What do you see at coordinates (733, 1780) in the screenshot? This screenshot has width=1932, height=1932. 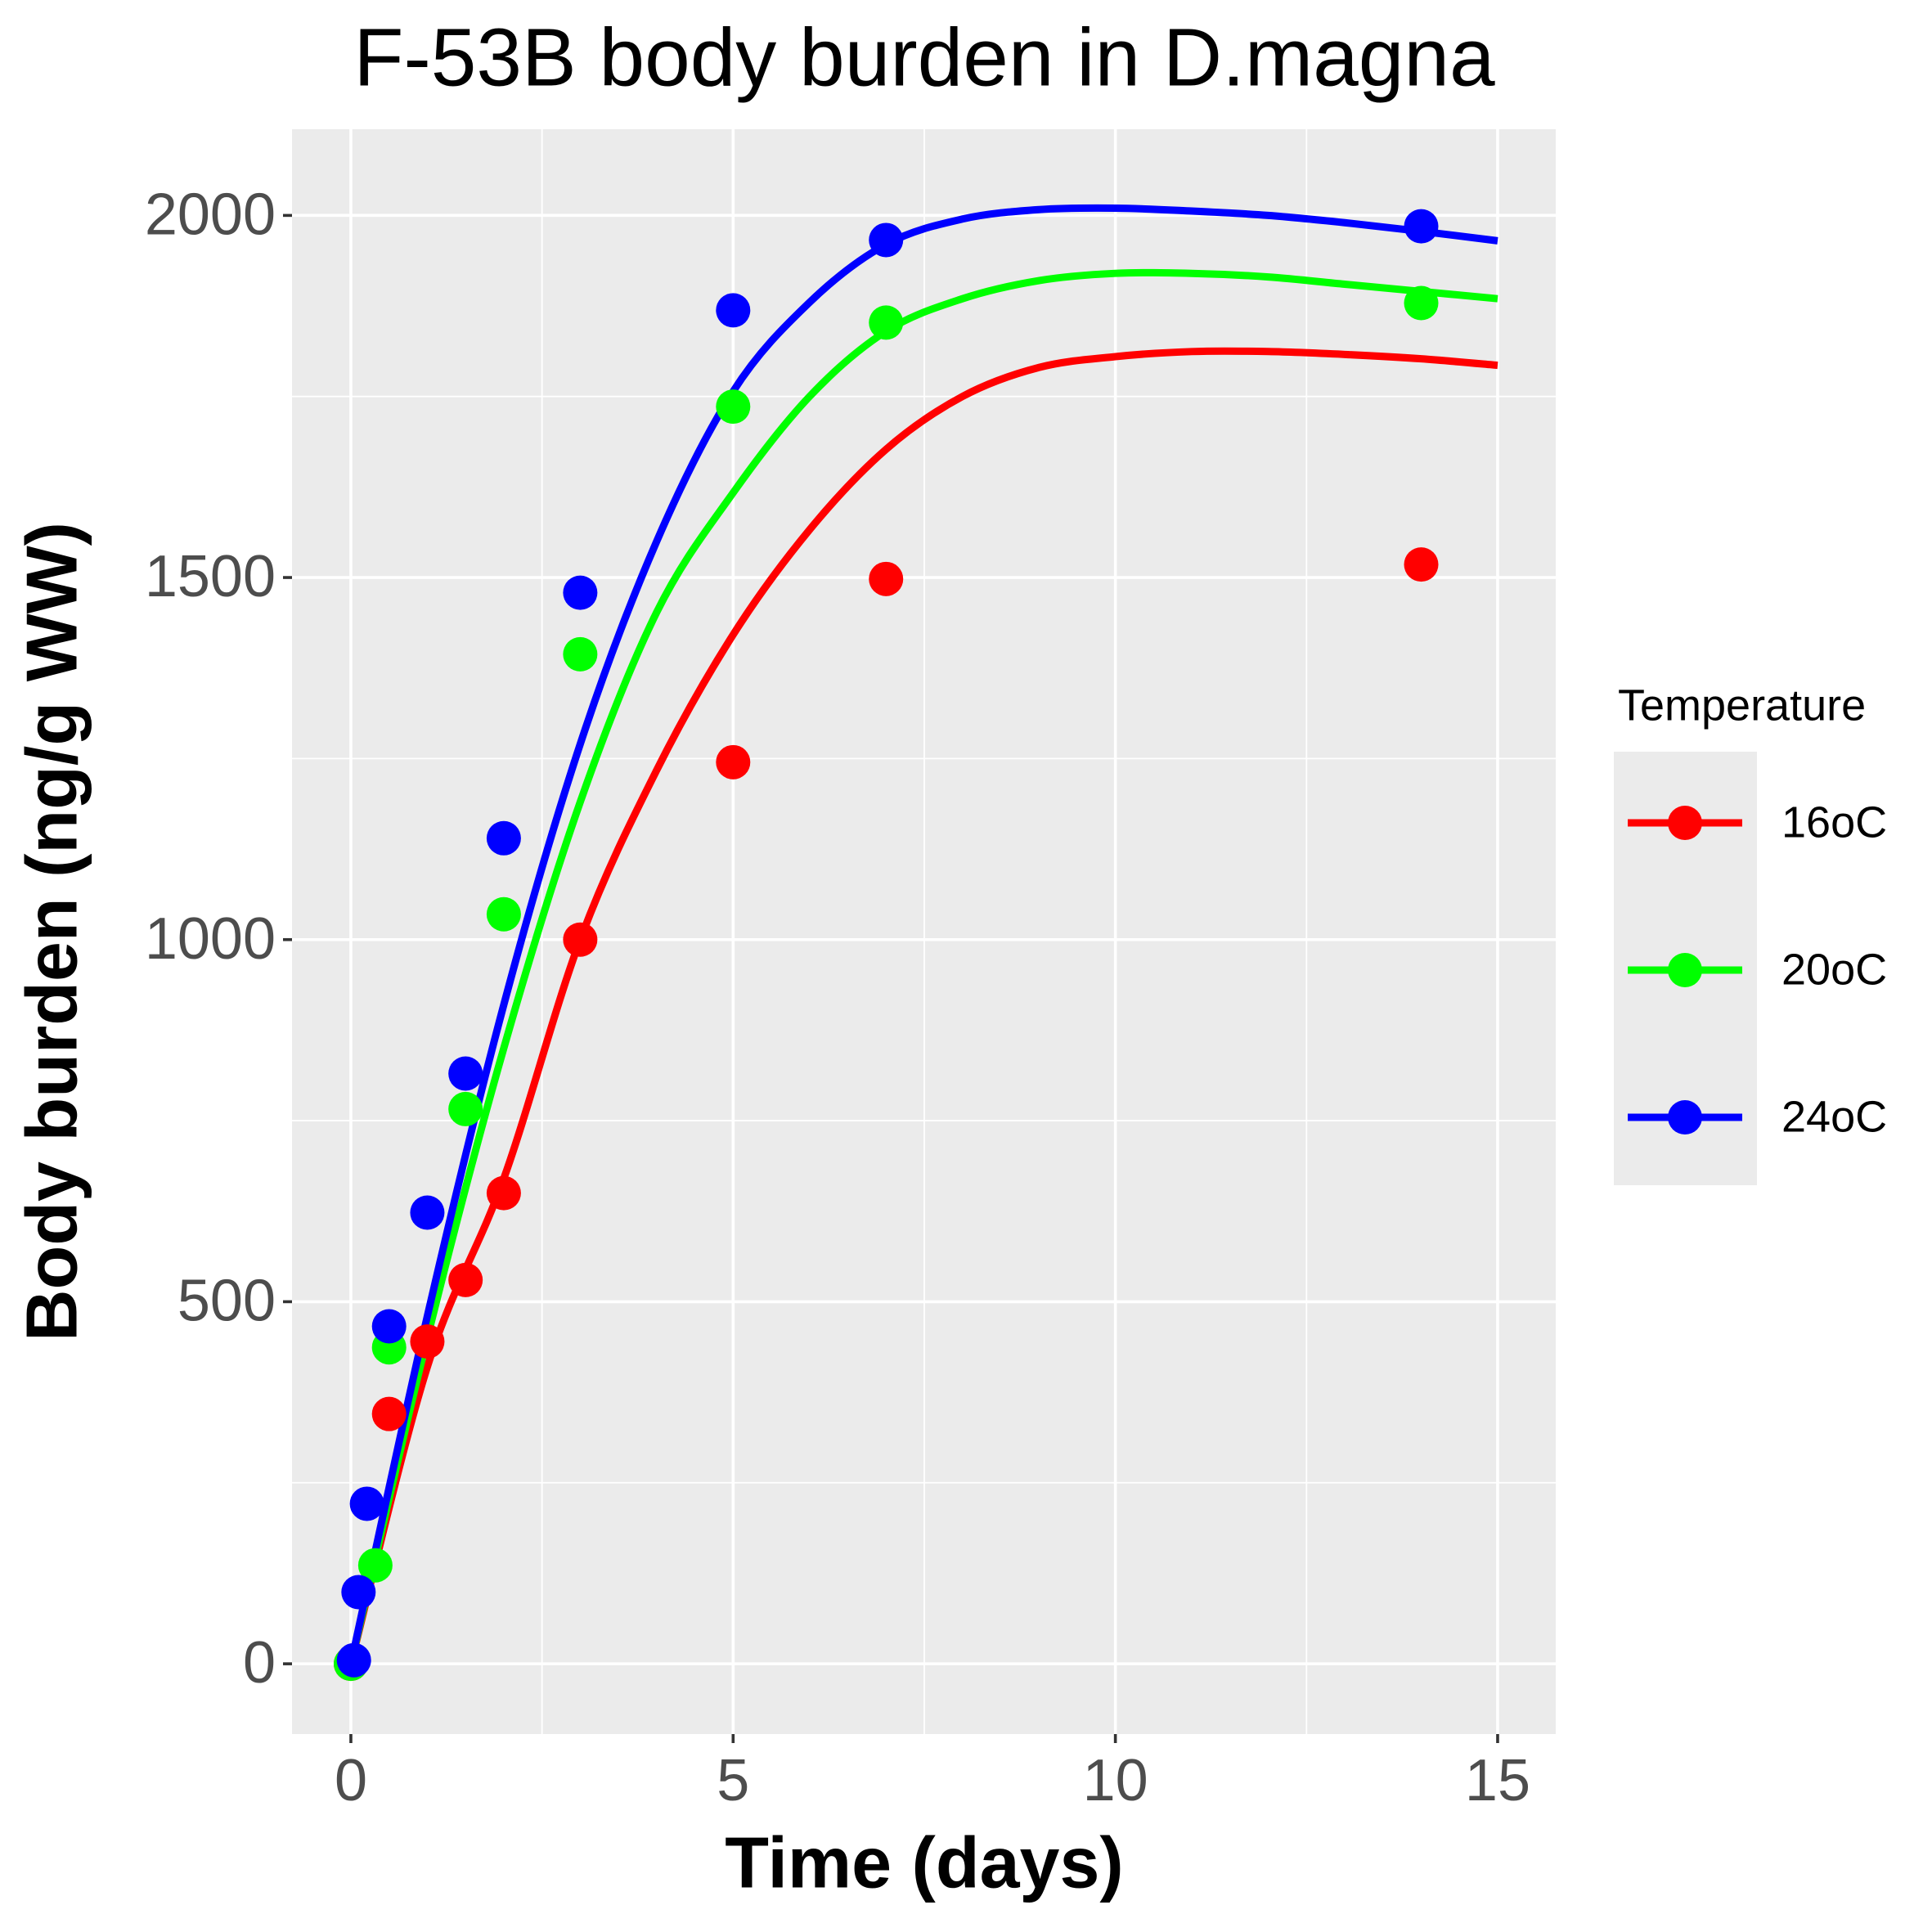 I see `x-tick-label: 5` at bounding box center [733, 1780].